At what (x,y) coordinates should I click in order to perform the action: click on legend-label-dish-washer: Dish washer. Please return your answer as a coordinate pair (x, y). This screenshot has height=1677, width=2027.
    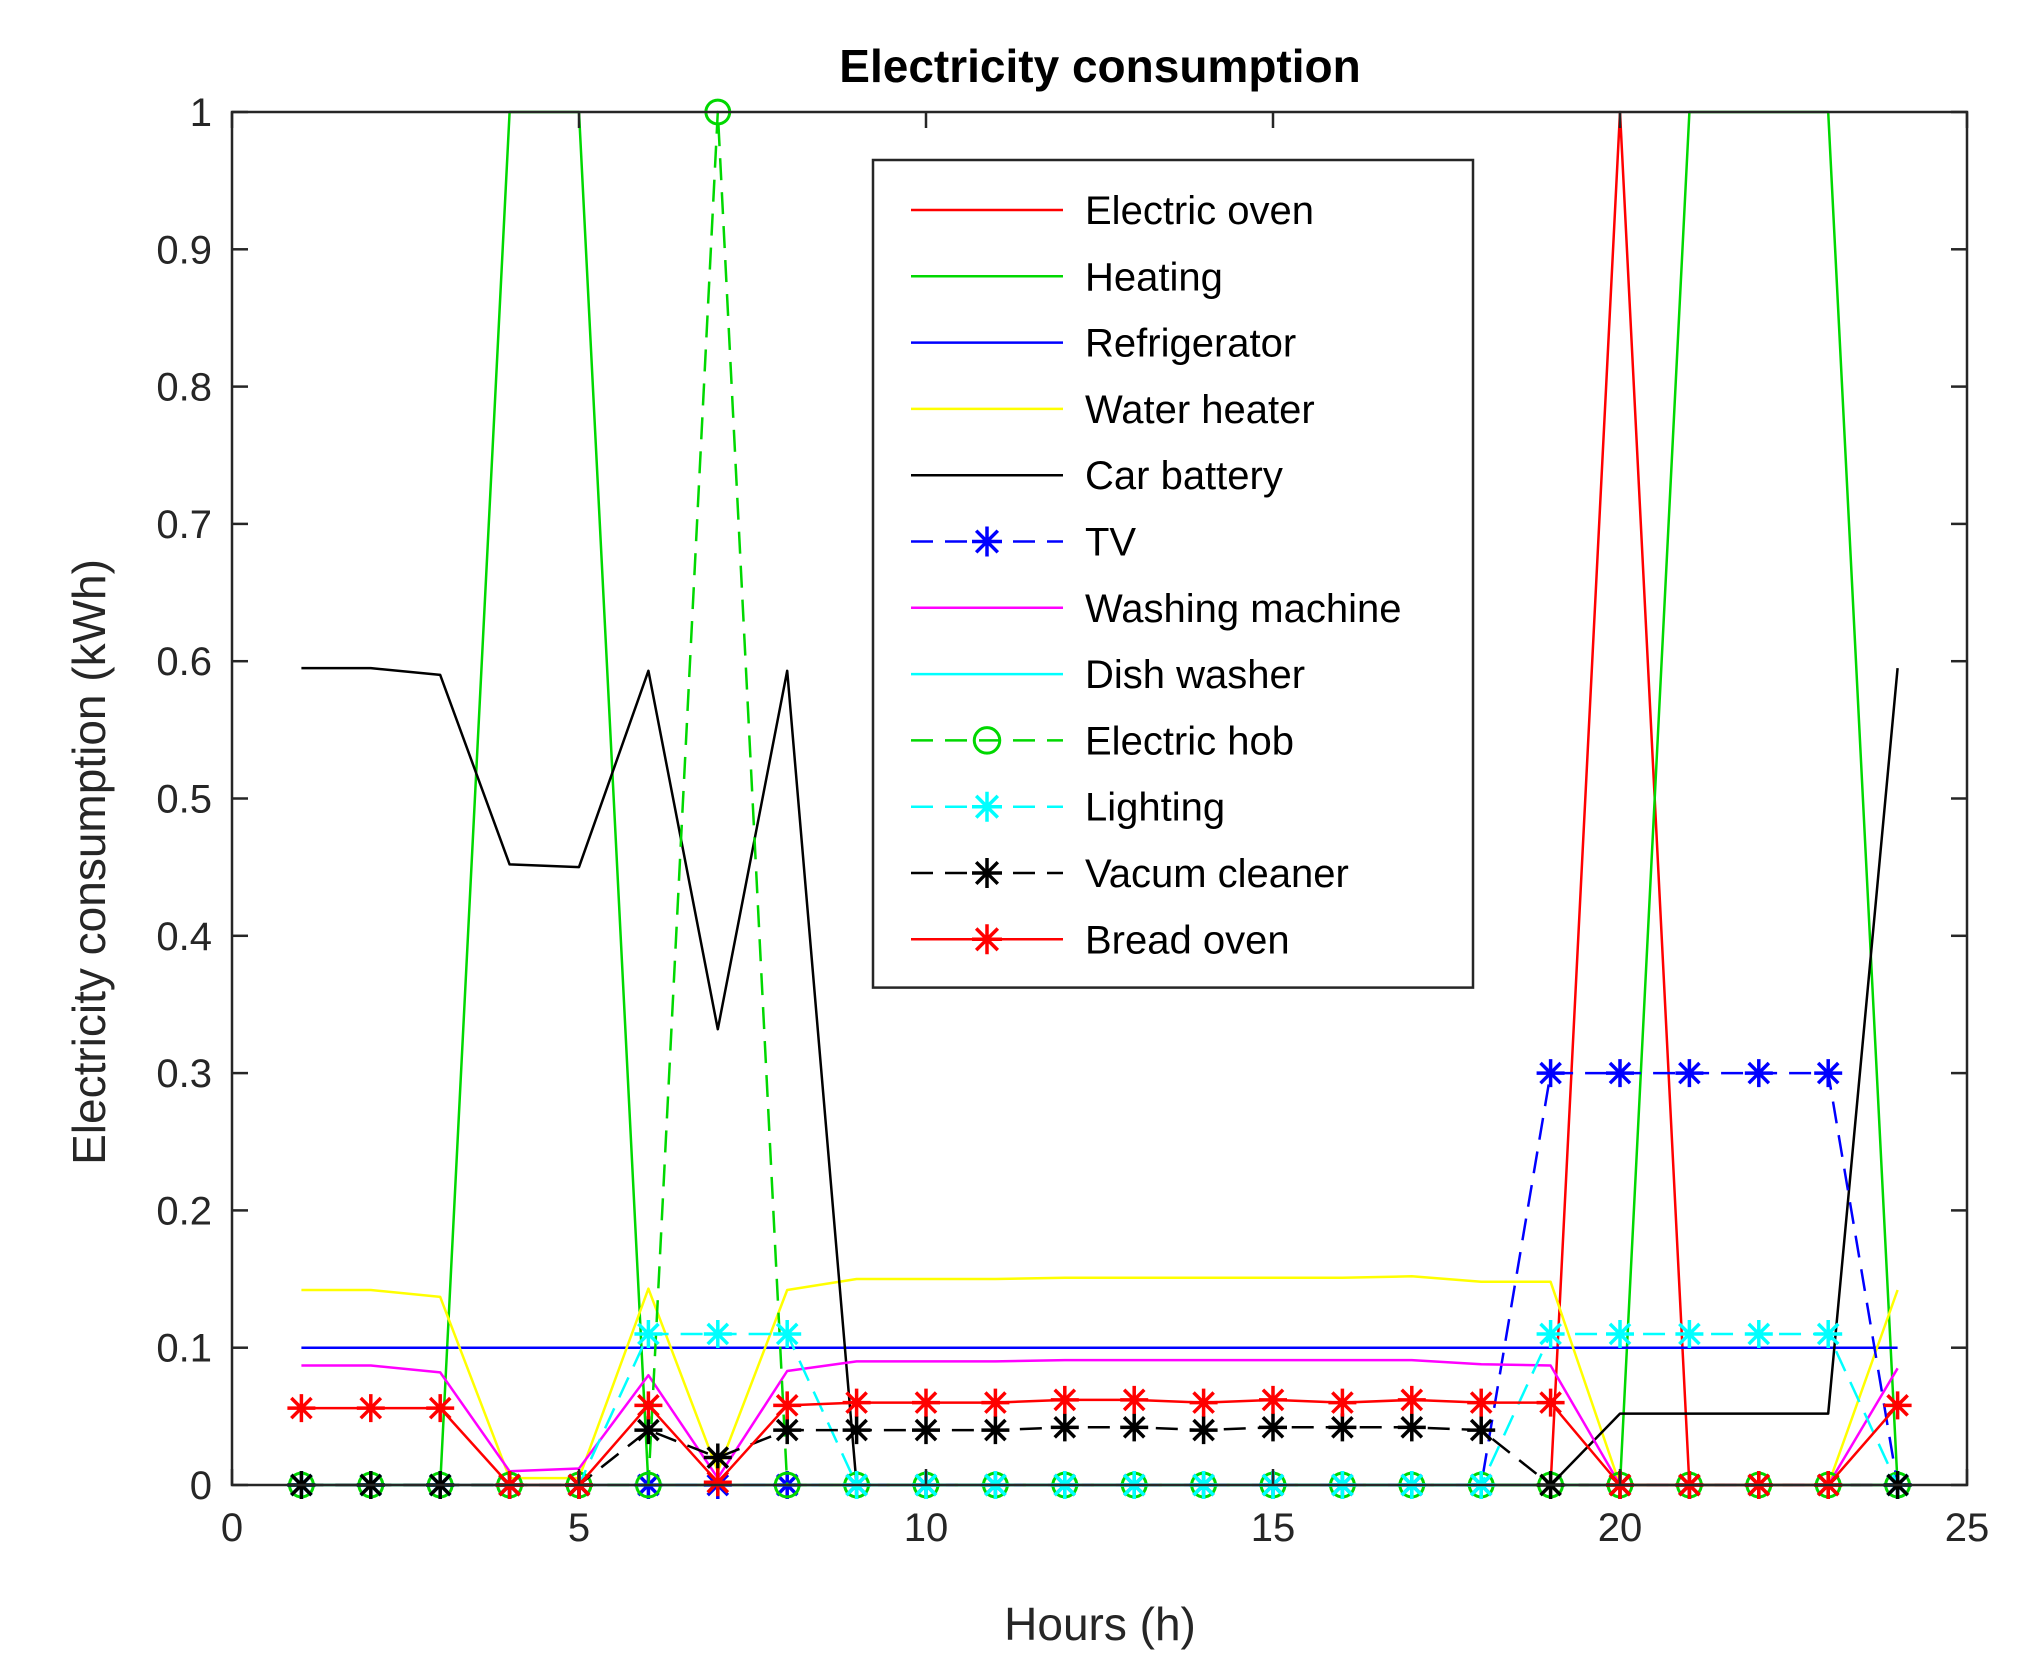
    Looking at the image, I should click on (1195, 675).